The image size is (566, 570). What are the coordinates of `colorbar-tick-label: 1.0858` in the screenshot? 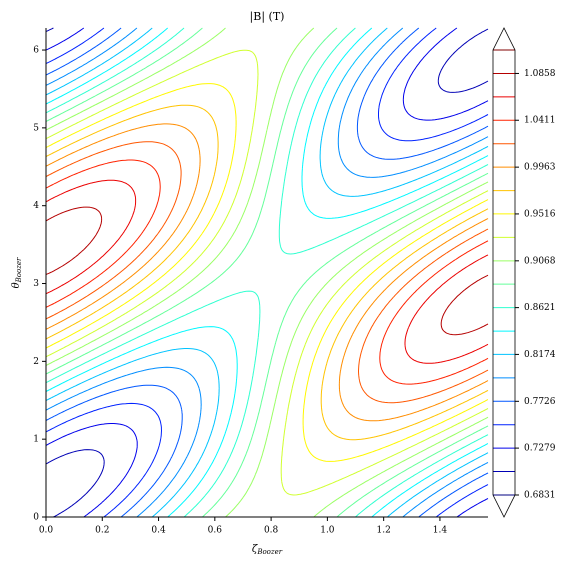 It's located at (540, 74).